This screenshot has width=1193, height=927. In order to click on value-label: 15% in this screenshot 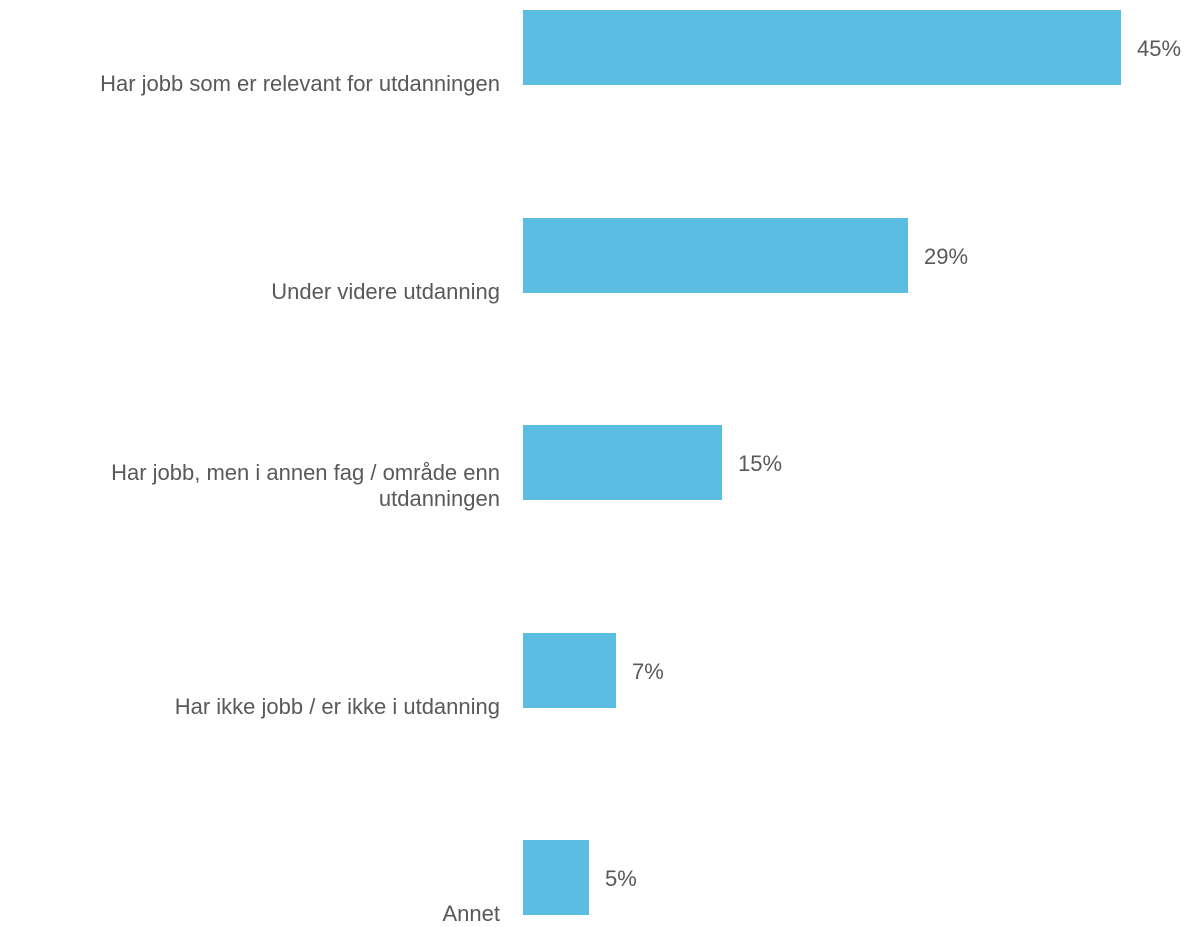, I will do `click(760, 463)`.